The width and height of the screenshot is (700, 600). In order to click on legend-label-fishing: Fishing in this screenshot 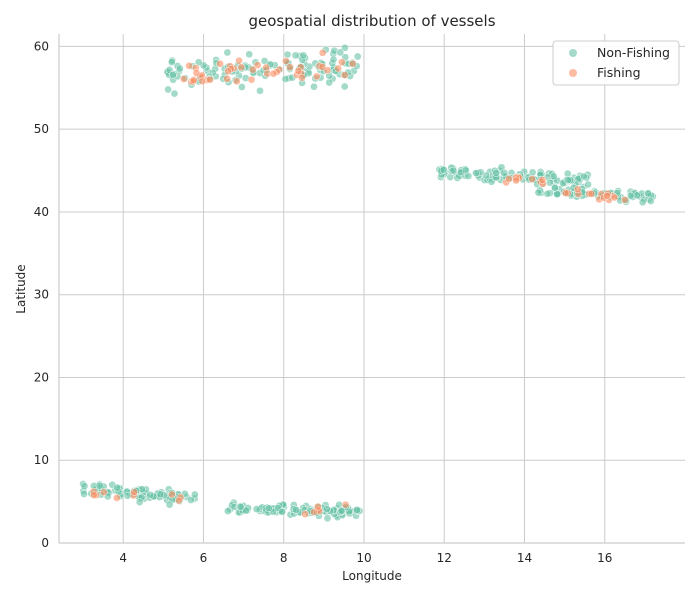, I will do `click(619, 72)`.